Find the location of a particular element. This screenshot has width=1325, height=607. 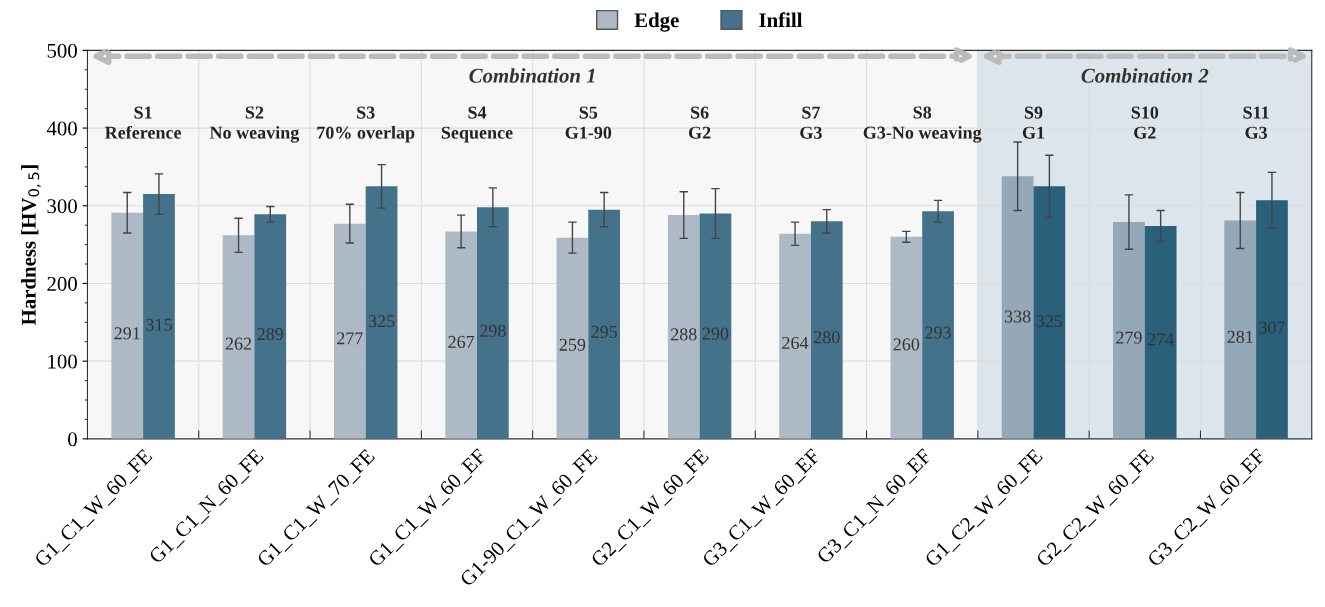

annotation: S8 G3-No weaving is located at coordinates (922, 124).